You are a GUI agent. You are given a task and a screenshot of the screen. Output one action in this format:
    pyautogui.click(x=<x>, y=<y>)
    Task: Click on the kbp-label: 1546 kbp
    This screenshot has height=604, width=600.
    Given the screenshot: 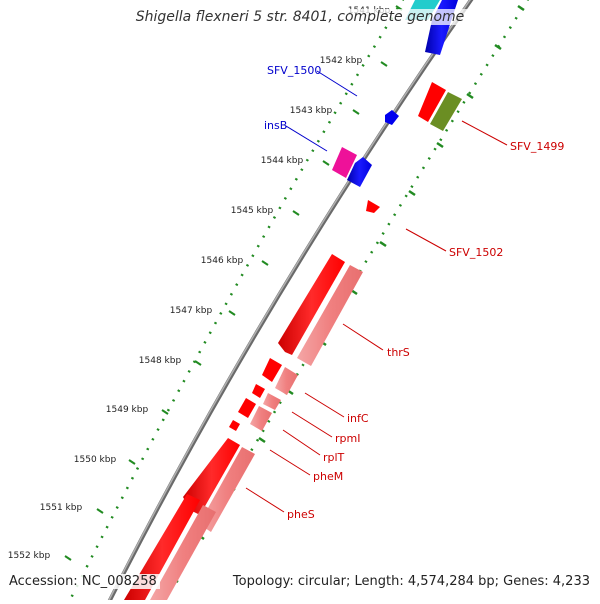 What is the action you would take?
    pyautogui.click(x=222, y=261)
    